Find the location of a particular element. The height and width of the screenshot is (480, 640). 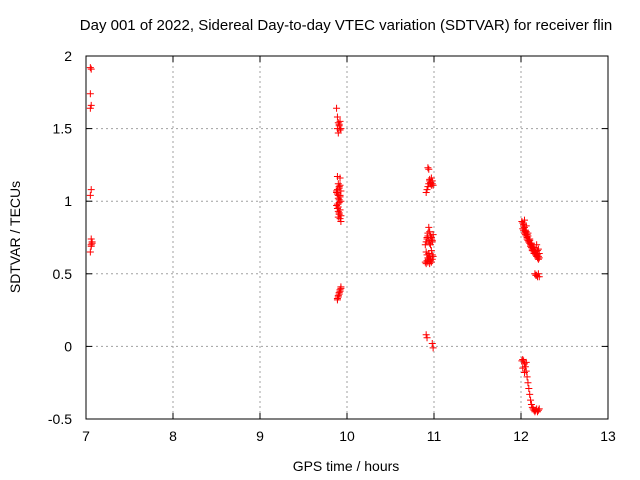

x-tick-label: 10 is located at coordinates (347, 436).